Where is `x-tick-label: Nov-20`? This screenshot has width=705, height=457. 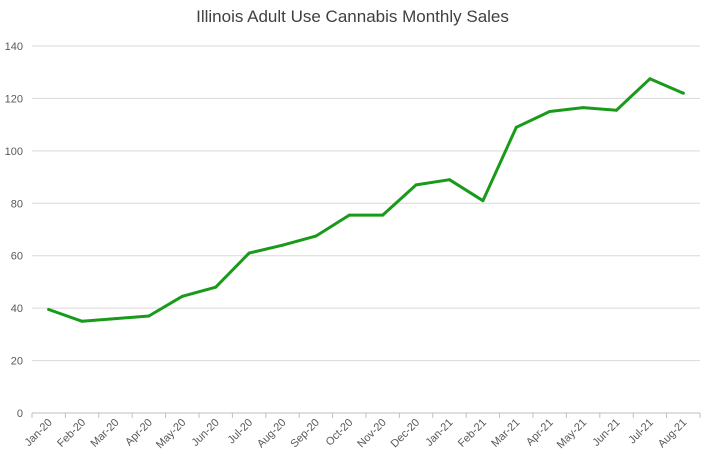
x-tick-label: Nov-20 is located at coordinates (372, 434).